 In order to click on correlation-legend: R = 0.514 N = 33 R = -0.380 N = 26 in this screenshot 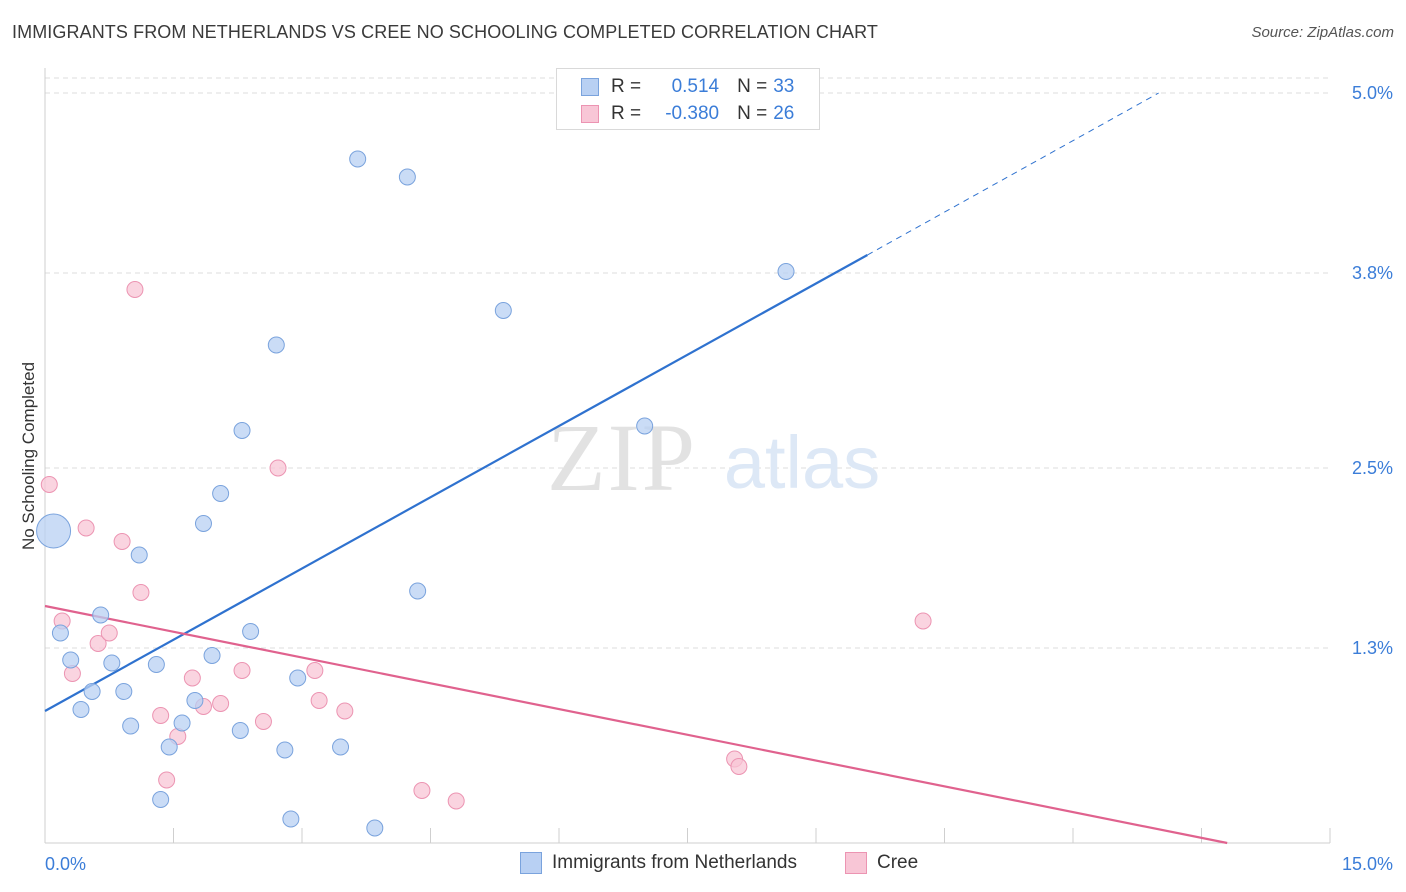, I will do `click(688, 99)`.